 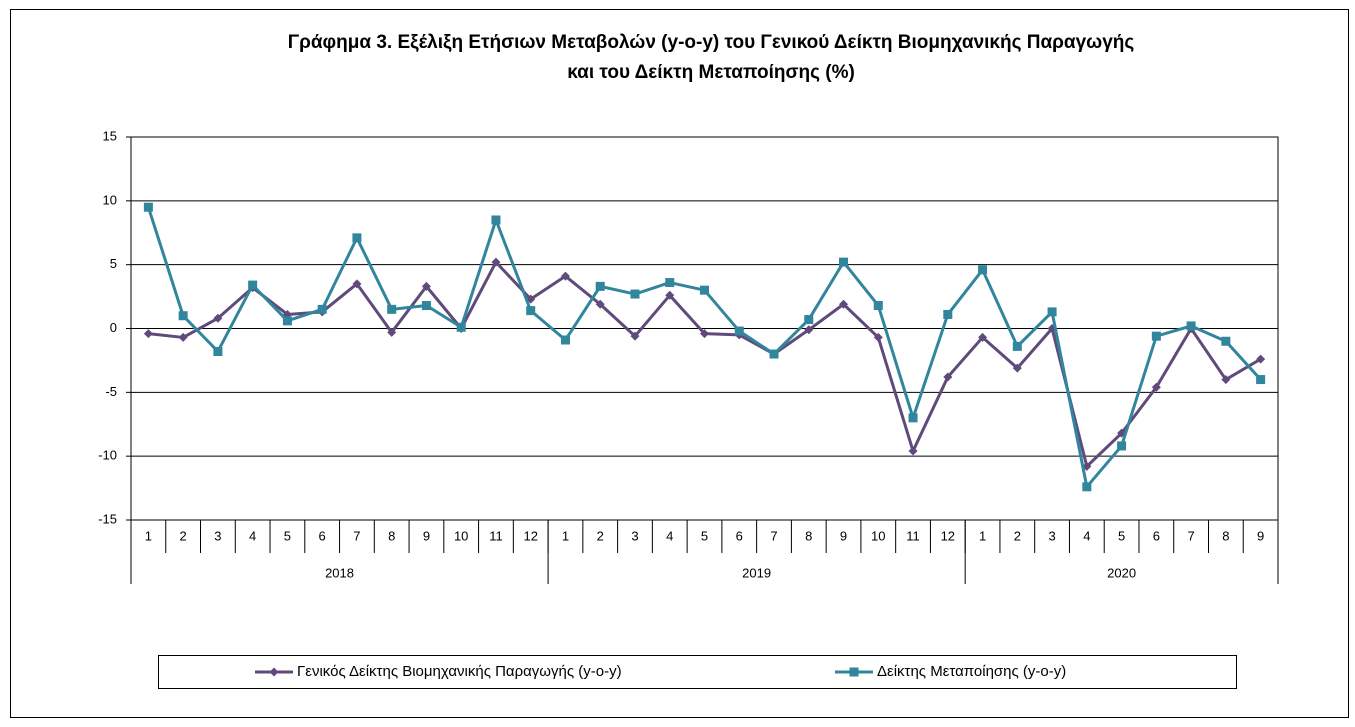 I want to click on legend, so click(x=697, y=672).